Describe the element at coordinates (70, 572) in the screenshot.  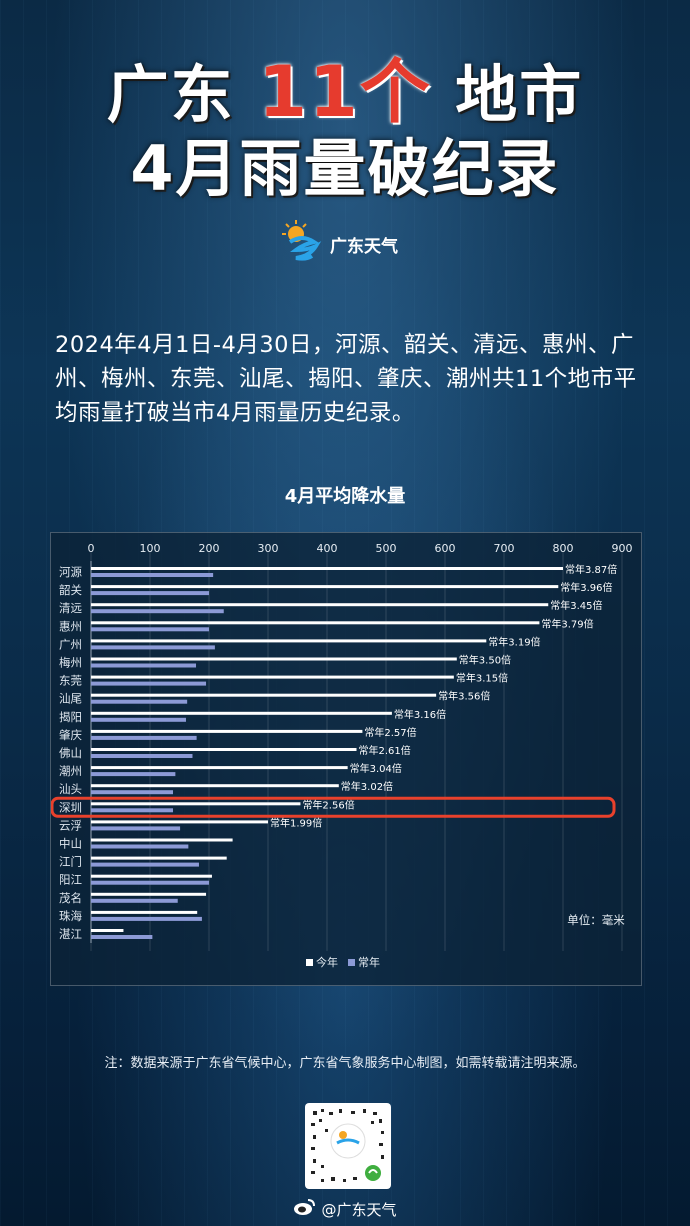
I see `category-label: 河源` at that location.